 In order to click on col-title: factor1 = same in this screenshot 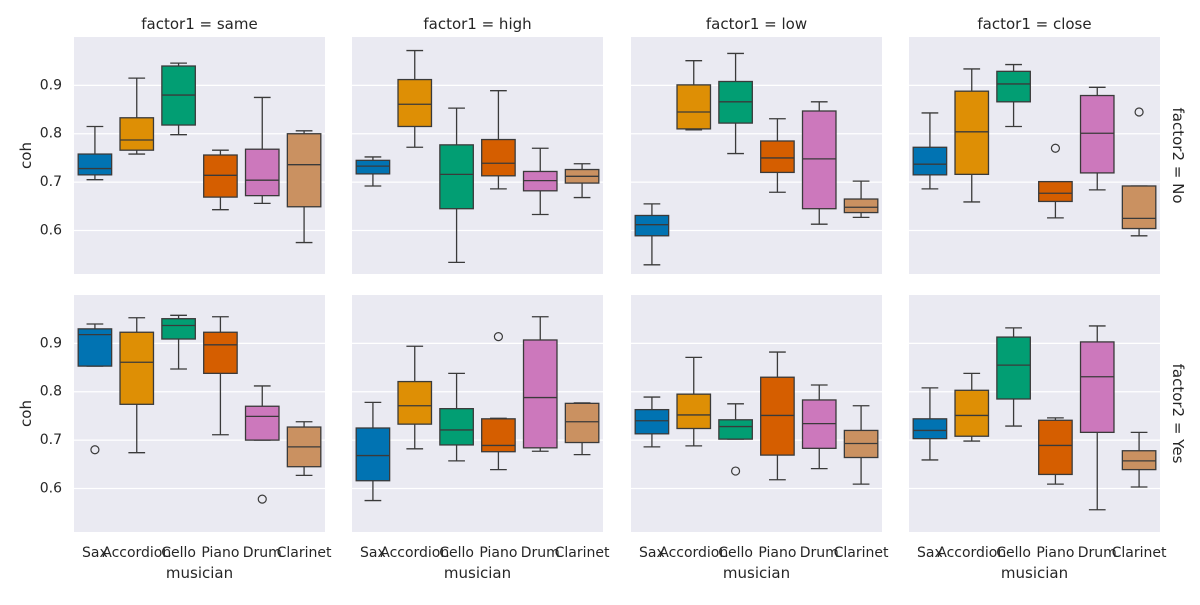, I will do `click(199, 24)`.